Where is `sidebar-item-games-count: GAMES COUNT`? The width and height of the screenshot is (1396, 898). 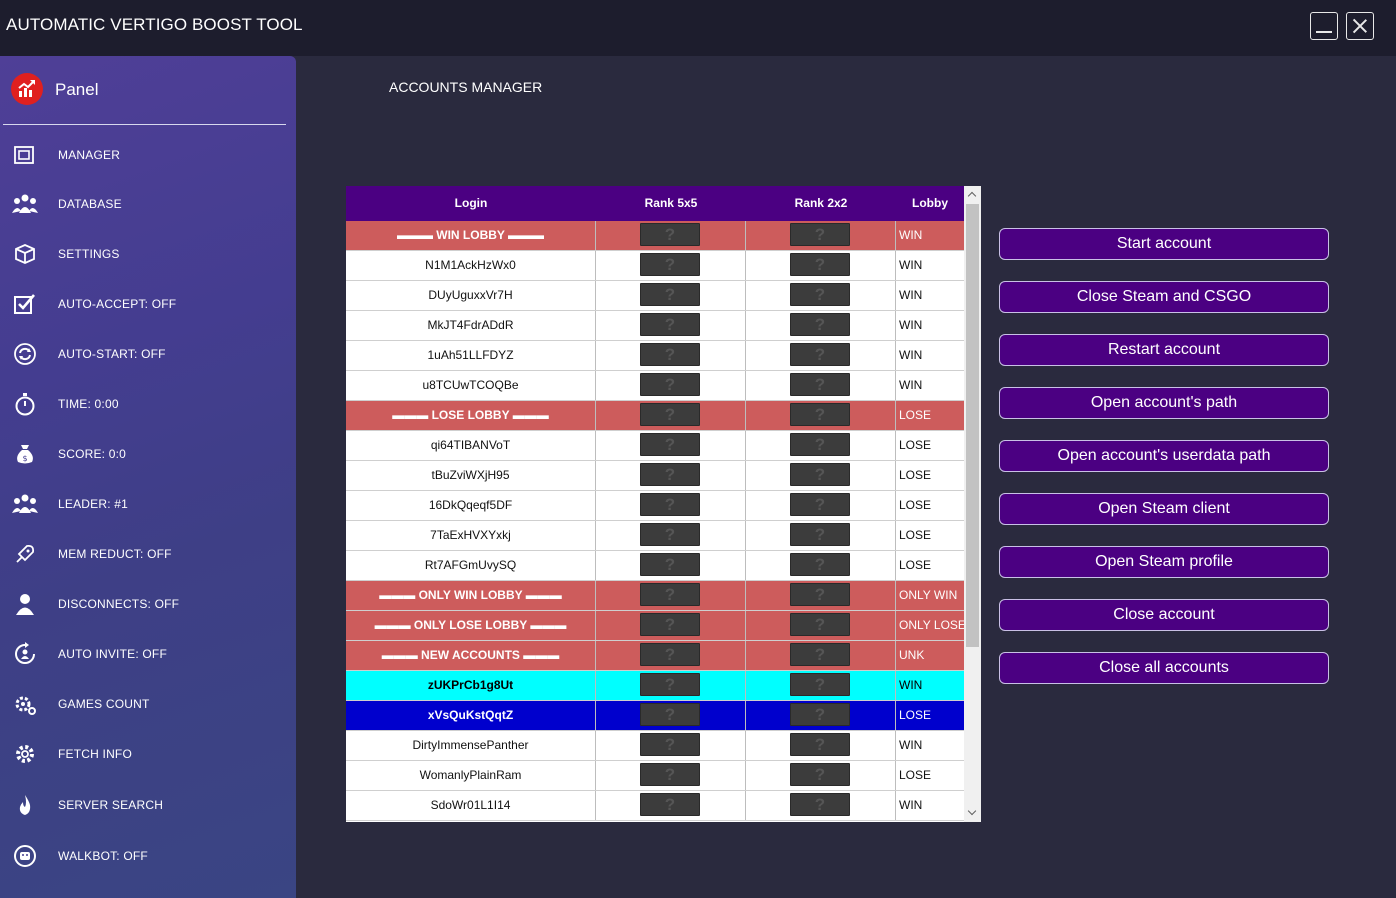
sidebar-item-games-count: GAMES COUNT is located at coordinates (148, 704).